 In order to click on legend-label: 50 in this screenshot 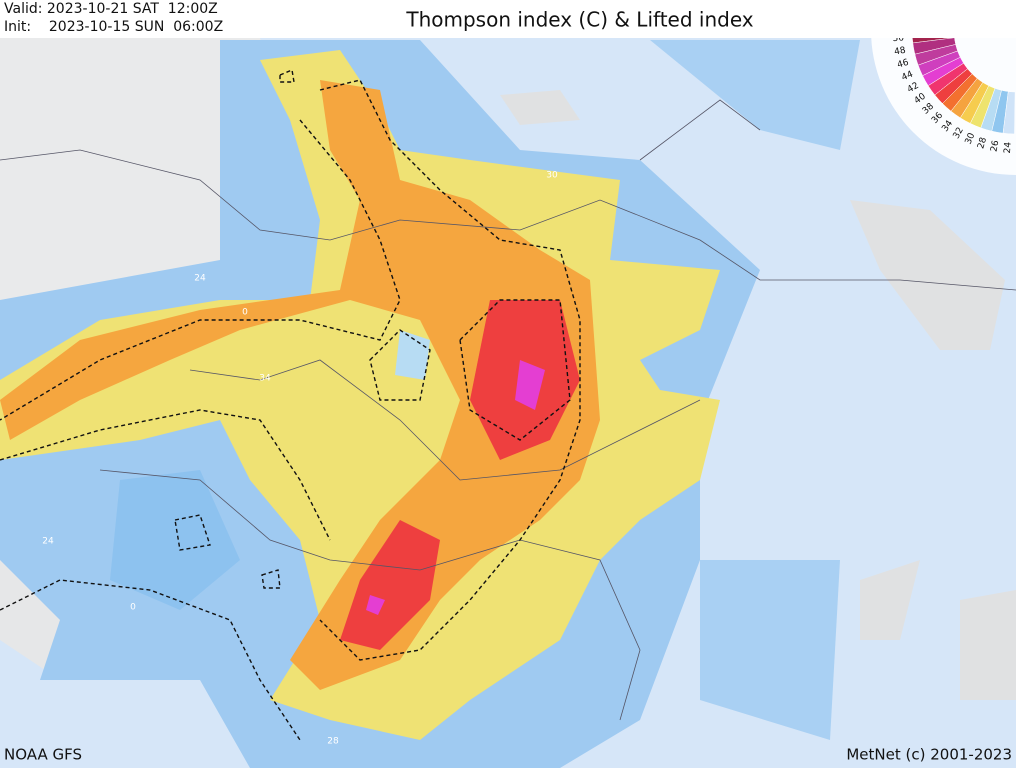, I will do `click(898, 38)`.